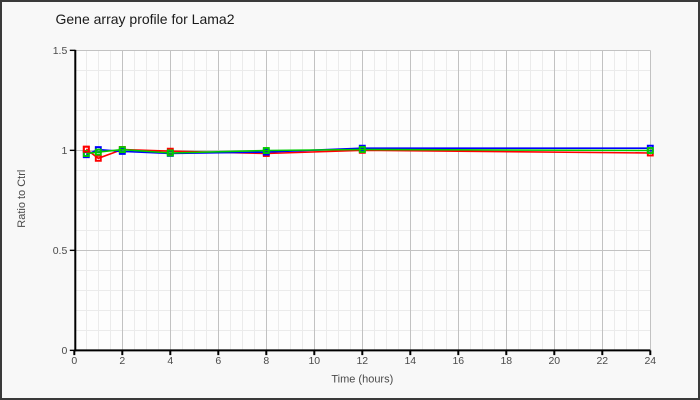 This screenshot has width=700, height=400. Describe the element at coordinates (410, 361) in the screenshot. I see `svg-text: 14` at that location.